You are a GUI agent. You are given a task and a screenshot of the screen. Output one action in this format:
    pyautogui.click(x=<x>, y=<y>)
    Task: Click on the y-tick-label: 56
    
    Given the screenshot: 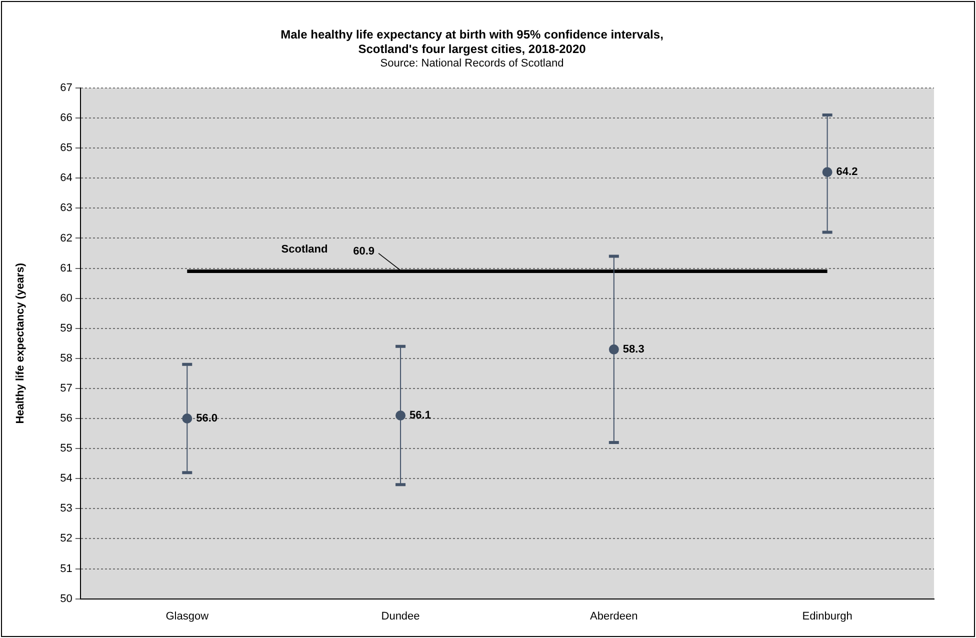 What is the action you would take?
    pyautogui.click(x=66, y=418)
    